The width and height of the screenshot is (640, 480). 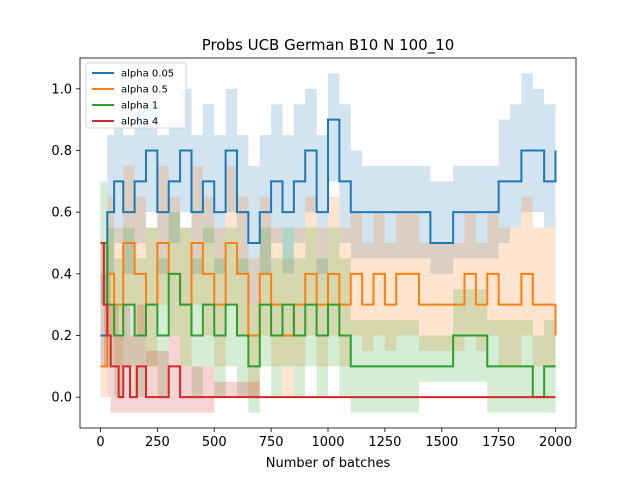 I want to click on x-tick-label: 500, so click(x=214, y=442).